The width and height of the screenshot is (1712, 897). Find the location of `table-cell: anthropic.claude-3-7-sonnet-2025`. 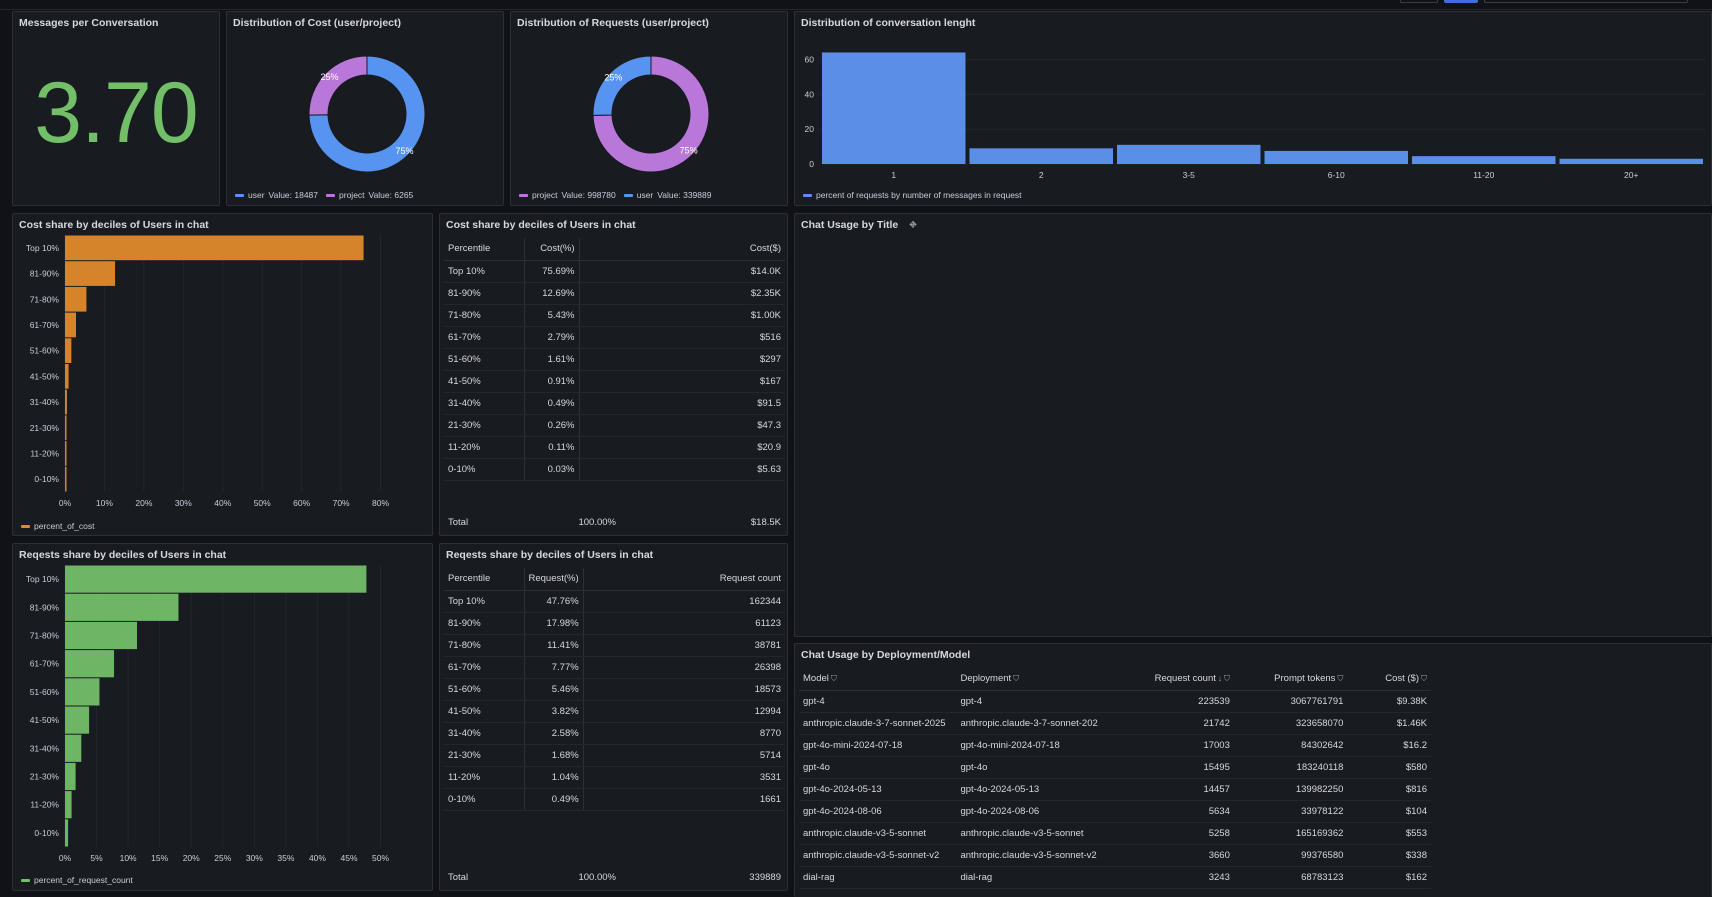

table-cell: anthropic.claude-3-7-sonnet-2025 is located at coordinates (878, 723).